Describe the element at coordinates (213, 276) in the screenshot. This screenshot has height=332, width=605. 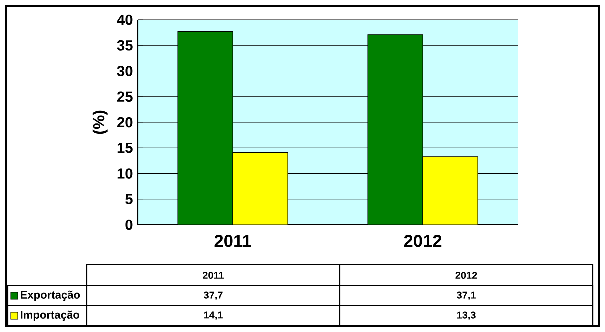
I see `category-label: 2011` at that location.